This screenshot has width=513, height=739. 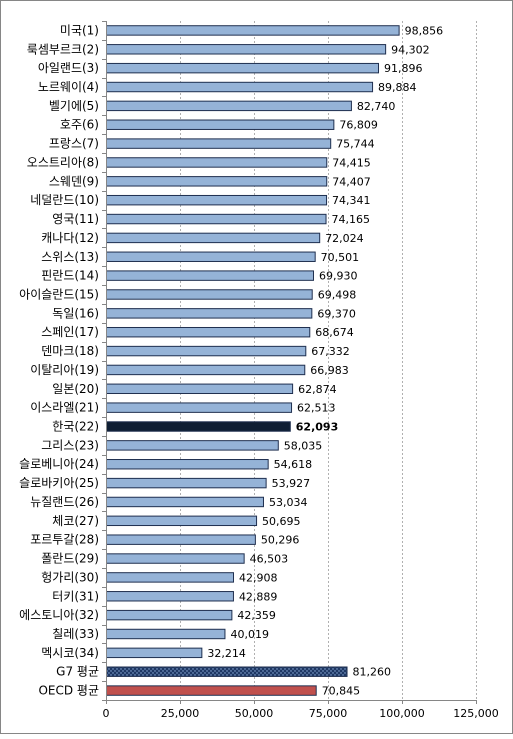 I want to click on value-label-31: 42,889, so click(x=258, y=596).